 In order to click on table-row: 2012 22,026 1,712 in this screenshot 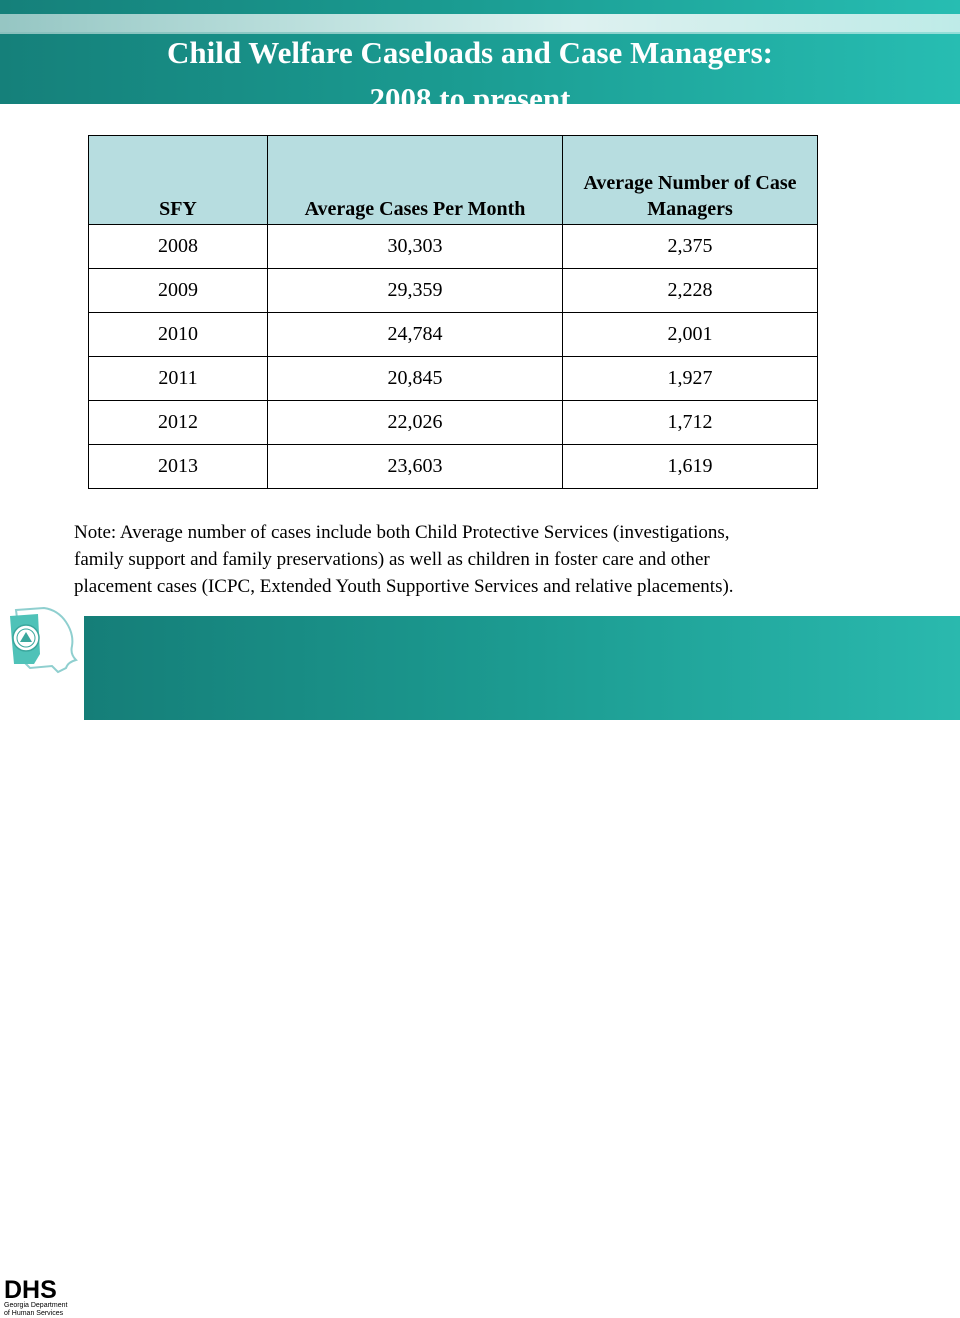, I will do `click(453, 422)`.